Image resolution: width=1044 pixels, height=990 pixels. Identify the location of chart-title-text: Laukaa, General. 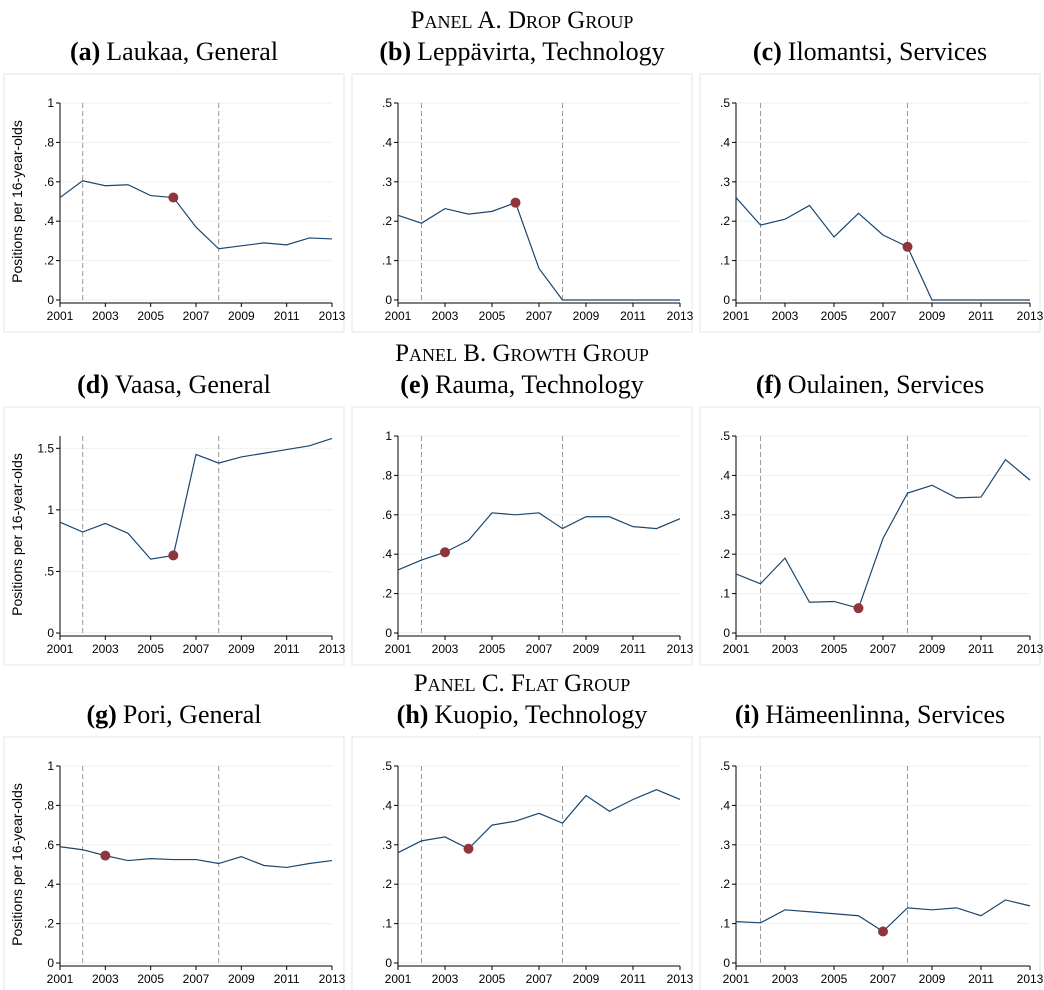
(192, 51).